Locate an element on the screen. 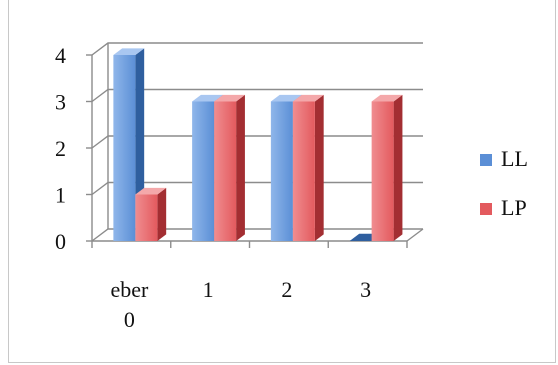 This screenshot has height=365, width=558. bar-lp-2-top is located at coordinates (308, 98).